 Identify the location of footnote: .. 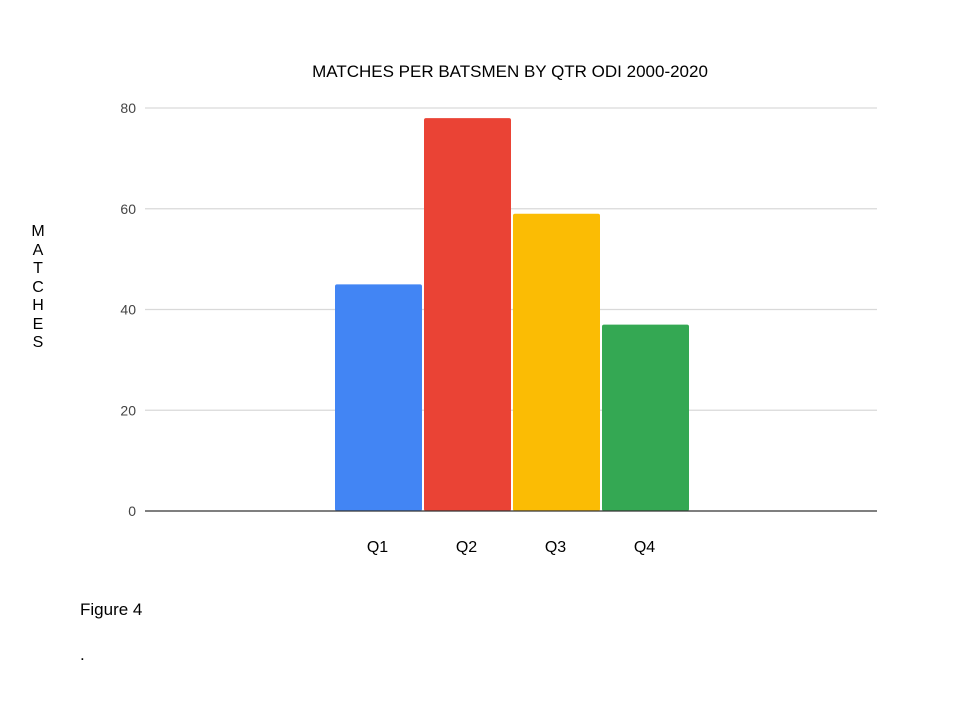
(82, 654).